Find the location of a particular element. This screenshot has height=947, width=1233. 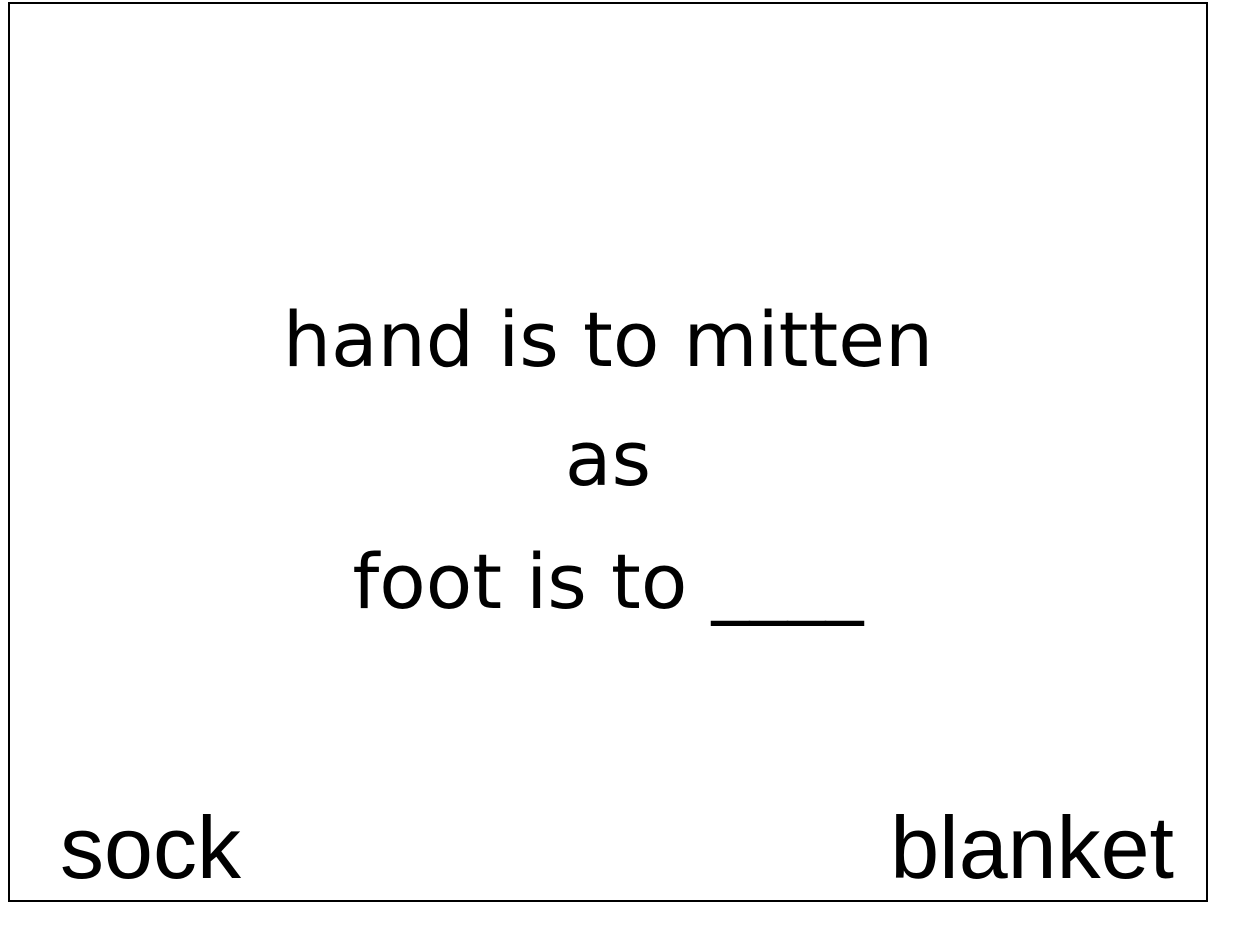

option-blanket: blanket is located at coordinates (1032, 847).